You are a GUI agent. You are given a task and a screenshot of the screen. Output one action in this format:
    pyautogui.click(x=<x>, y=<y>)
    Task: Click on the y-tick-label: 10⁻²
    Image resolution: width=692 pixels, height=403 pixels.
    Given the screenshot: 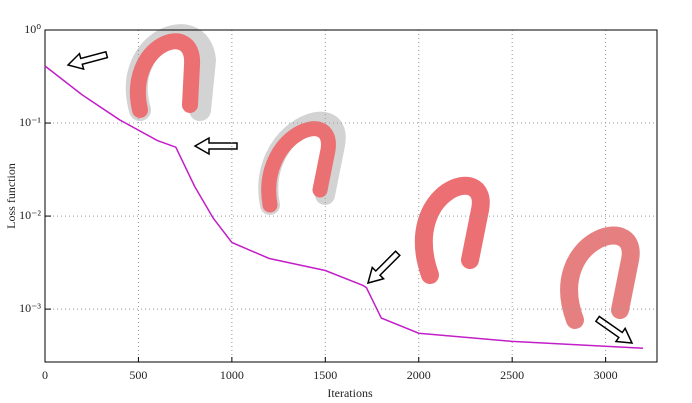 What is the action you would take?
    pyautogui.click(x=30, y=215)
    